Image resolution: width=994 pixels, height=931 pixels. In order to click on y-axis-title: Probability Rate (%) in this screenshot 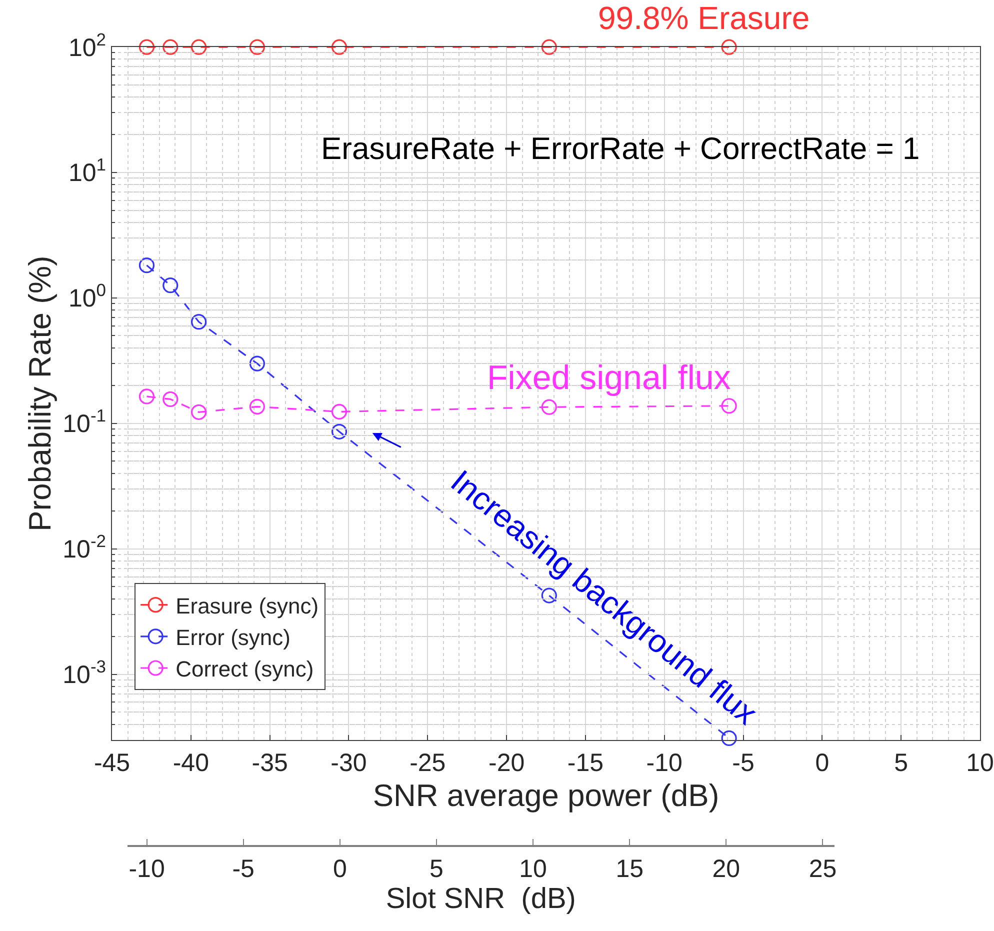, I will do `click(40, 394)`.